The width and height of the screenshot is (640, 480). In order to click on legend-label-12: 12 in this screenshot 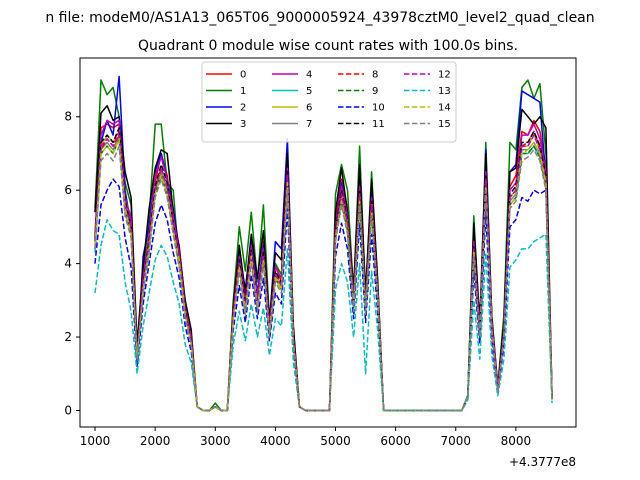, I will do `click(444, 75)`.